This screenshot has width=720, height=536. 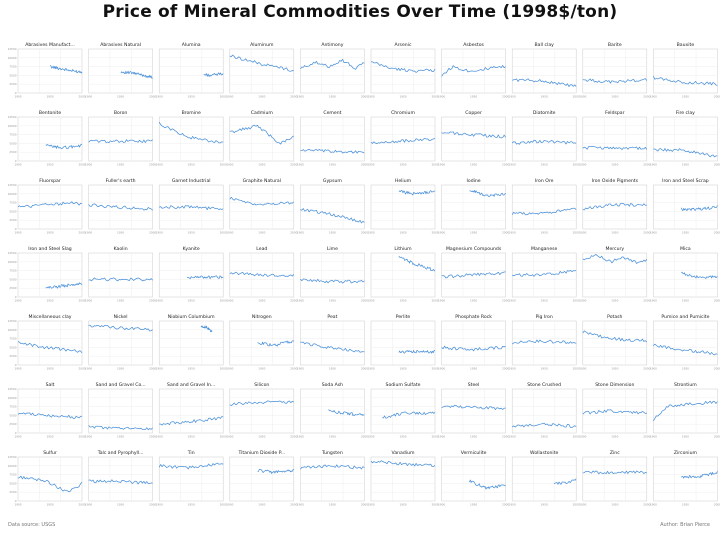 What do you see at coordinates (544, 385) in the screenshot?
I see `panel-title: Stone Crushed` at bounding box center [544, 385].